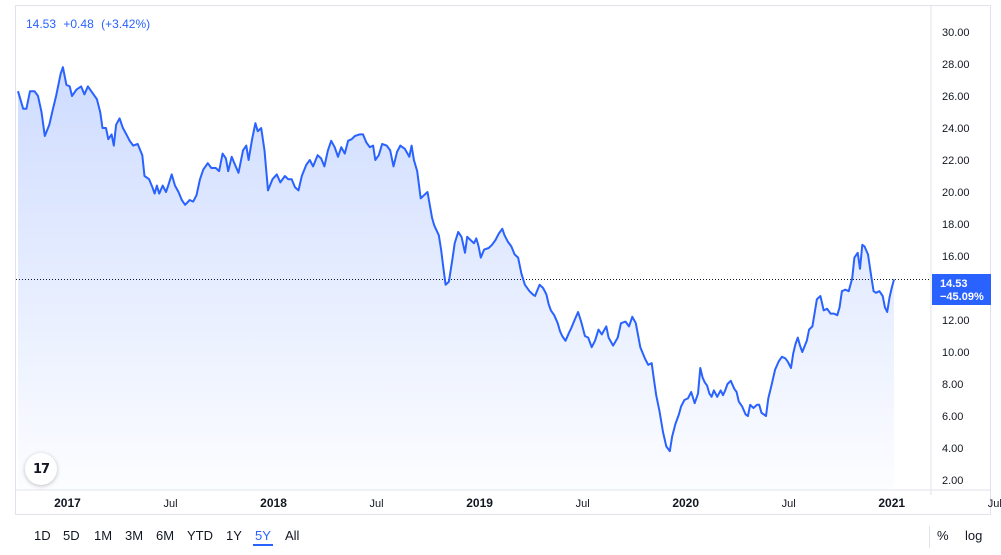  I want to click on quote-change-pct: (+3.42%), so click(126, 24).